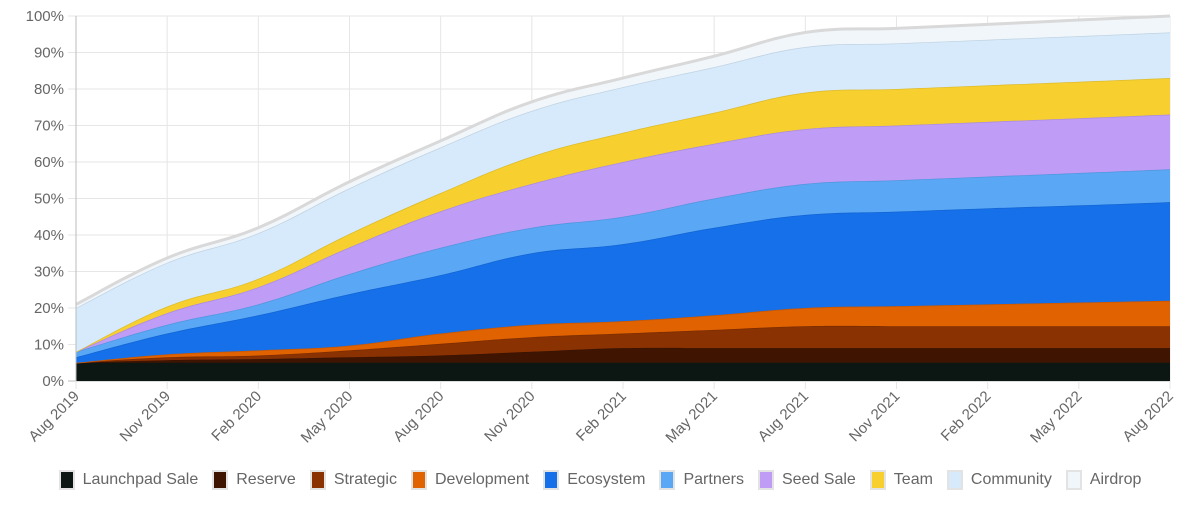 The image size is (1200, 505). Describe the element at coordinates (1115, 479) in the screenshot. I see `legend-label: Airdrop` at that location.